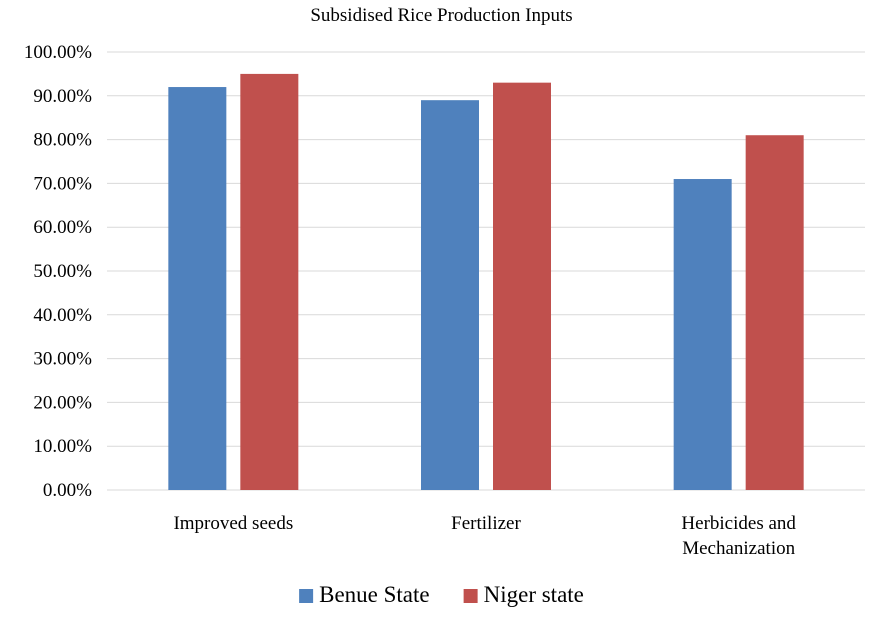 The image size is (883, 622). I want to click on y-tick-label: 10.00%, so click(62, 446).